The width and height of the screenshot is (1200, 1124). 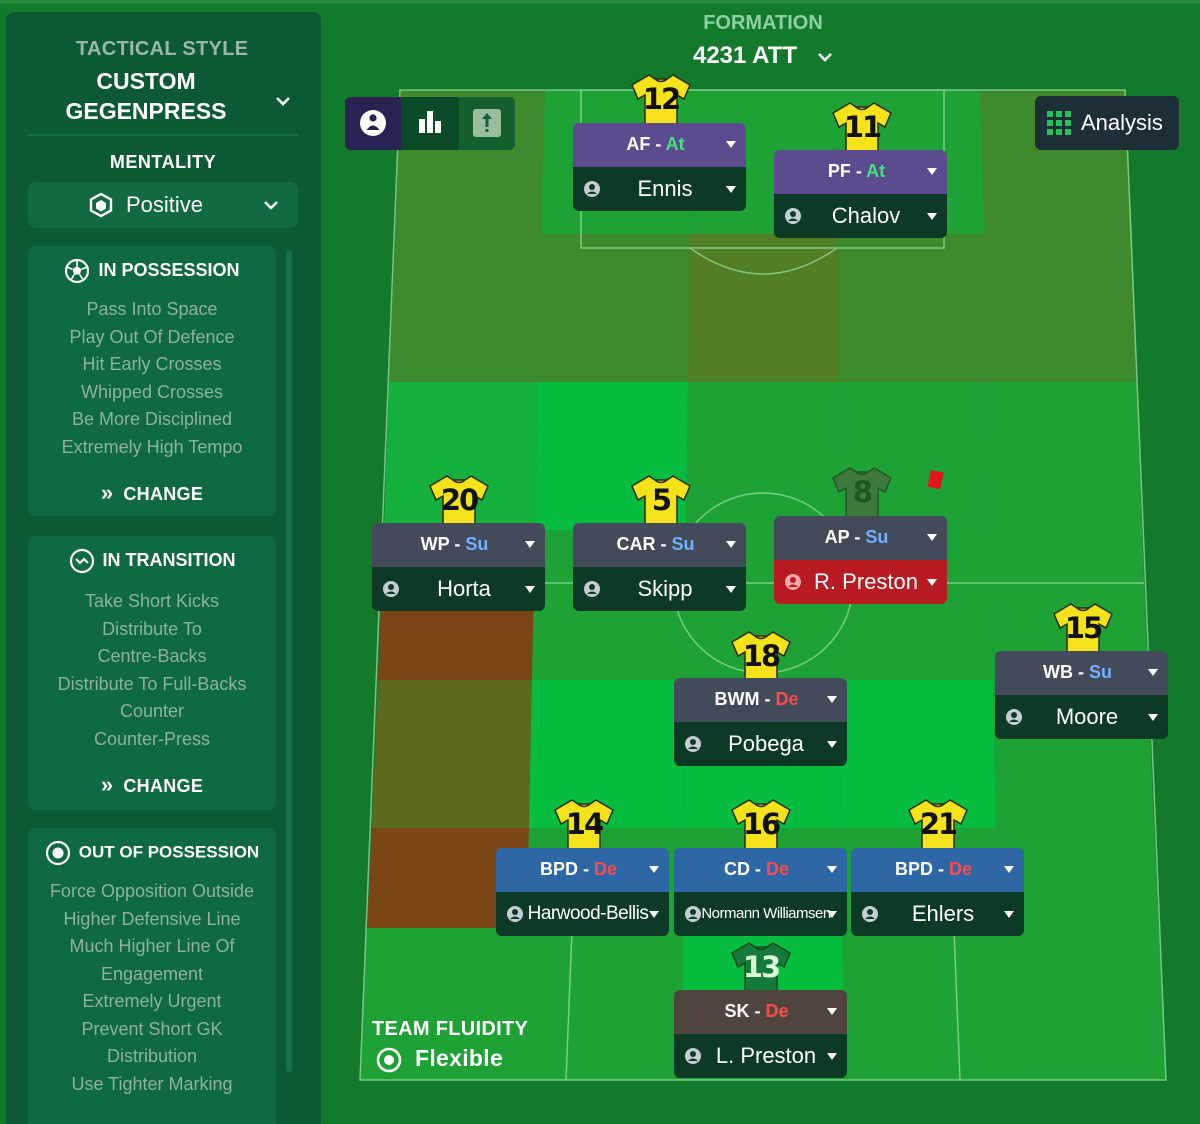 I want to click on football-icon, so click(x=77, y=271).